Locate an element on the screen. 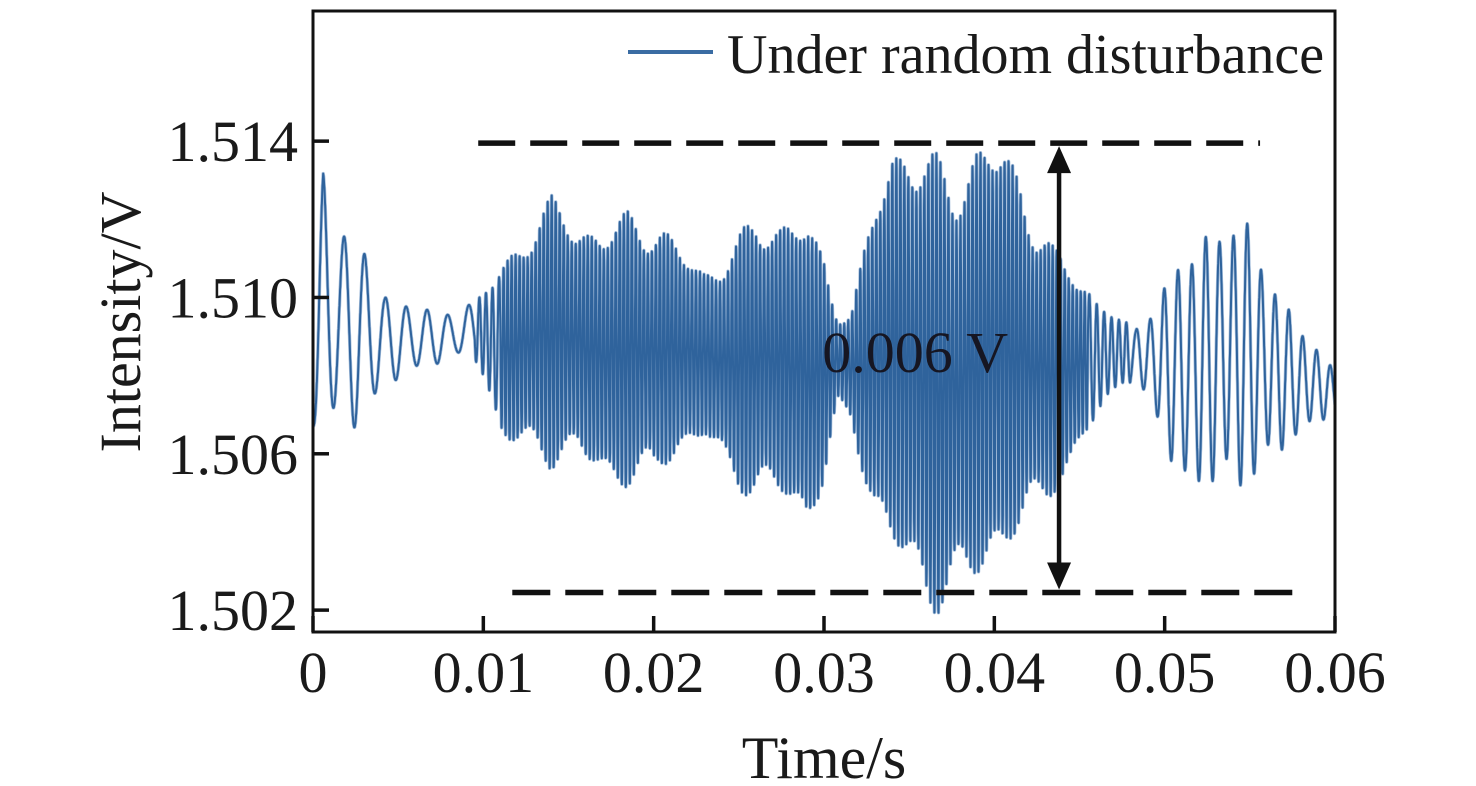 This screenshot has height=786, width=1476. y-axis-tick-labels: 1.502 1.506 1.510 1.514 is located at coordinates (233, 376).